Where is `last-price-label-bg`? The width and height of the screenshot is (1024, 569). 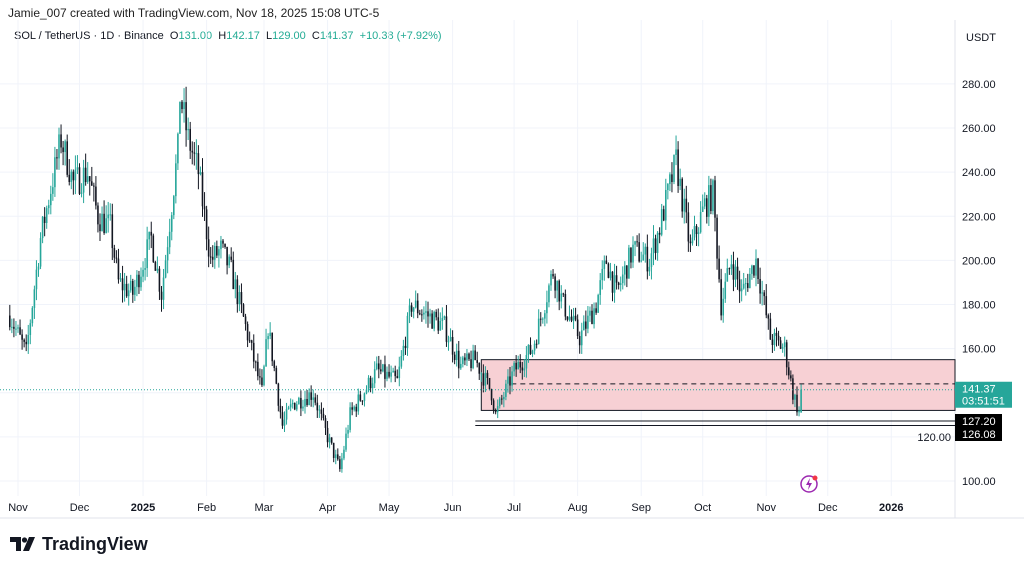 last-price-label-bg is located at coordinates (983, 394).